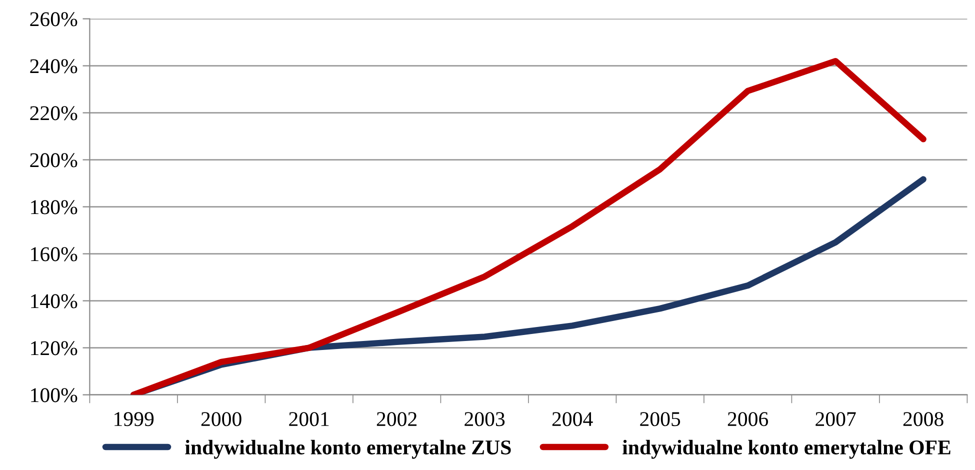 This screenshot has height=470, width=975. What do you see at coordinates (54, 301) in the screenshot?
I see `y-tick-label: 140%` at bounding box center [54, 301].